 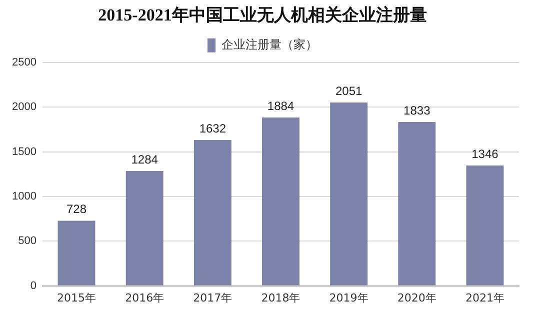 I want to click on y-tick-label: 1000, so click(x=24, y=196).